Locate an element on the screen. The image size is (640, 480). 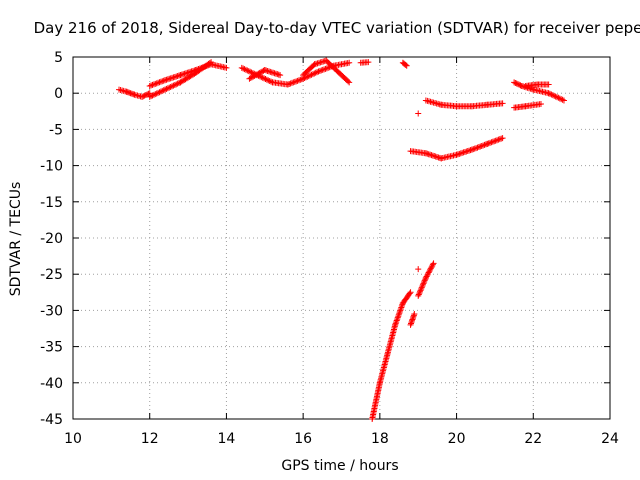
y-tick-label: -30 is located at coordinates (51, 311).